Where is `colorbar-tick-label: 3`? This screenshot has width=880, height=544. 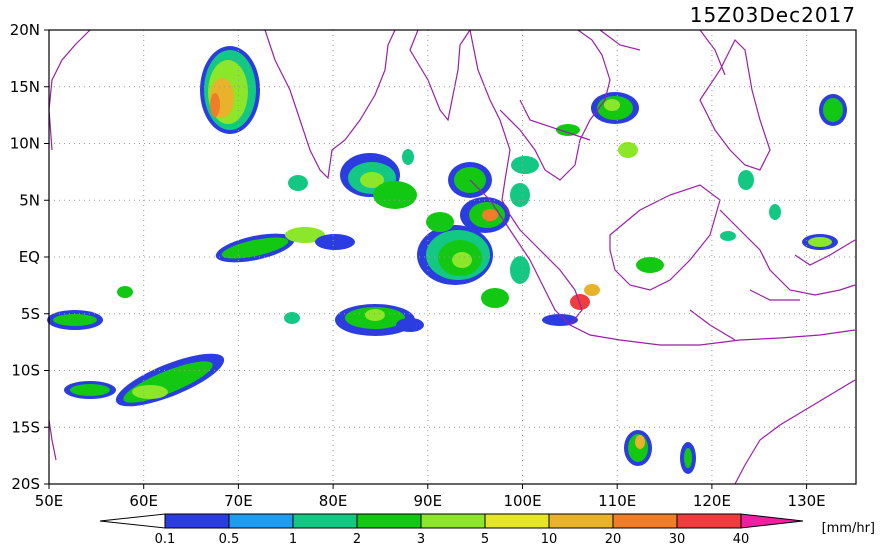 colorbar-tick-label: 3 is located at coordinates (421, 538).